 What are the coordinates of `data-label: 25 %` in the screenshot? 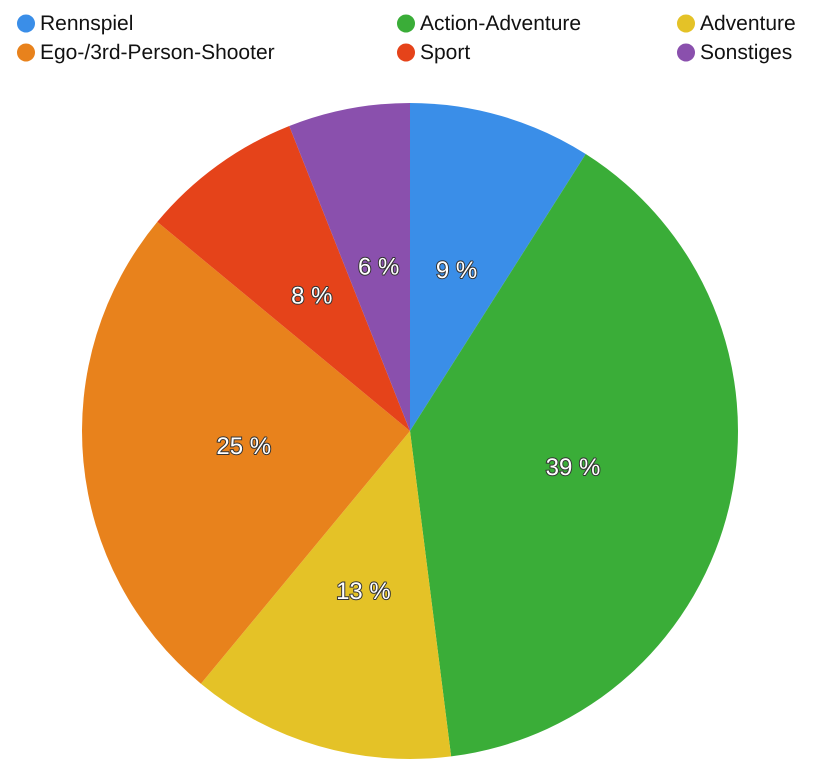 It's located at (244, 446).